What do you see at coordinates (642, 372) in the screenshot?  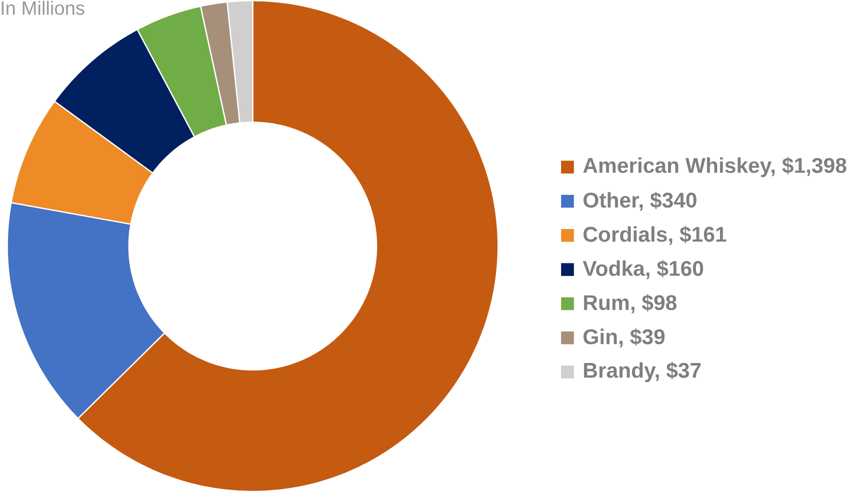 I see `legend-label: Brandy, $37` at bounding box center [642, 372].